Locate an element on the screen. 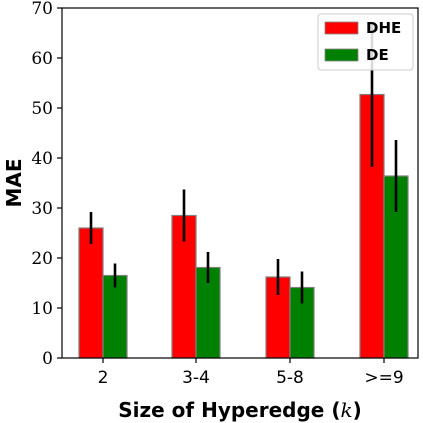 The image size is (423, 423). y-tick-label-60: 60 is located at coordinates (42, 59).